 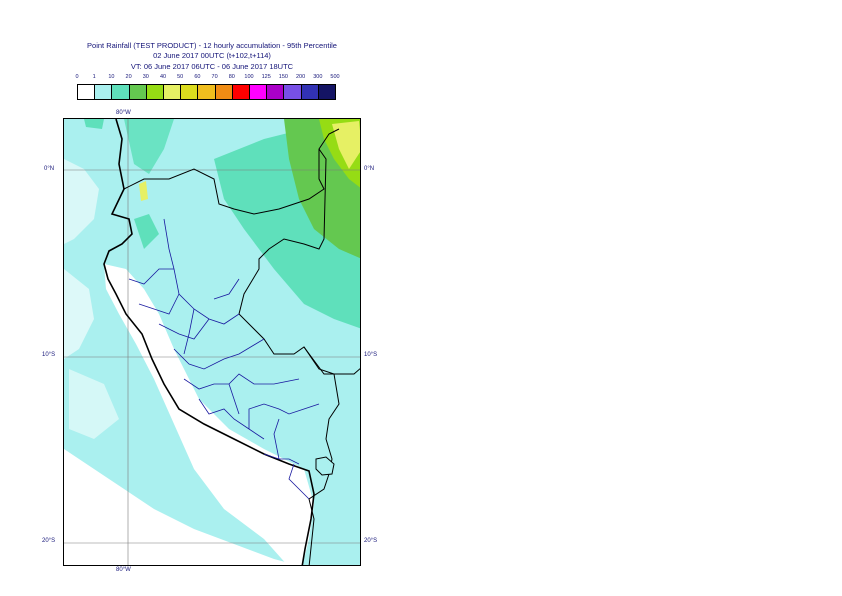 I want to click on legend-threshold-label: 70, so click(x=214, y=77).